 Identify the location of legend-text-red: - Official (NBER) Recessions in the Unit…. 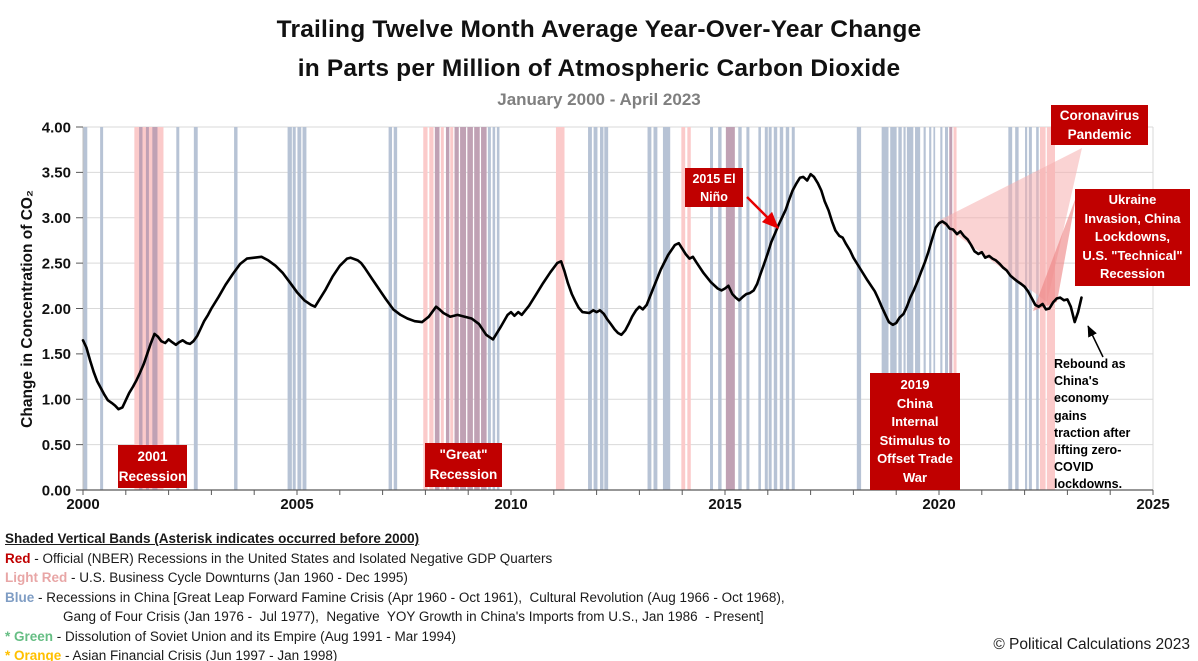
(291, 558).